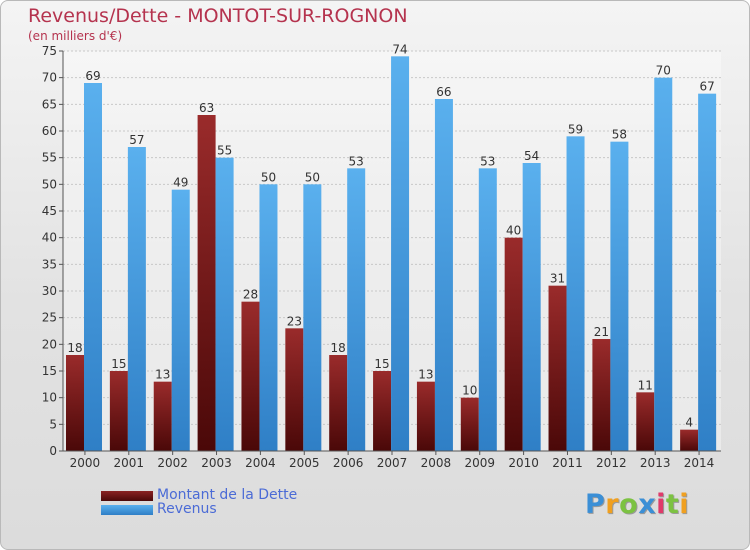 This screenshot has height=550, width=750. What do you see at coordinates (689, 423) in the screenshot?
I see `data-label-dette: 4` at bounding box center [689, 423].